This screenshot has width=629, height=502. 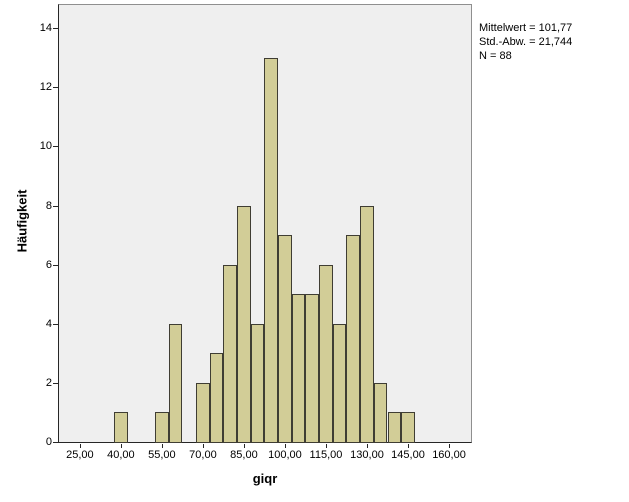 What do you see at coordinates (45, 28) in the screenshot?
I see `y-tick-label: 14` at bounding box center [45, 28].